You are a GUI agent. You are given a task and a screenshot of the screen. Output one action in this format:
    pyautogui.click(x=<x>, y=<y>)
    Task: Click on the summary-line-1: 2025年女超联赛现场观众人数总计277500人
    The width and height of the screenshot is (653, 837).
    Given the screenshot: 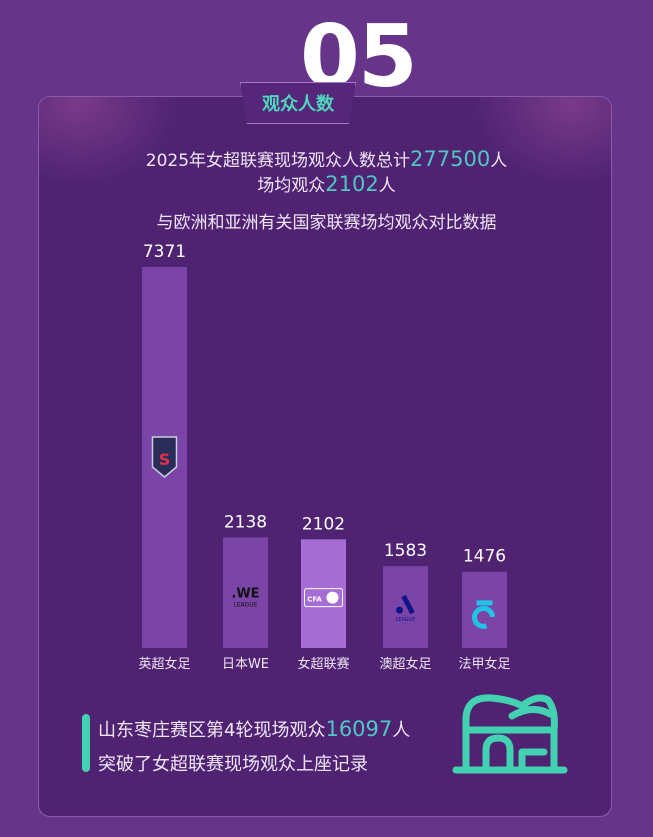 What is the action you would take?
    pyautogui.click(x=326, y=158)
    